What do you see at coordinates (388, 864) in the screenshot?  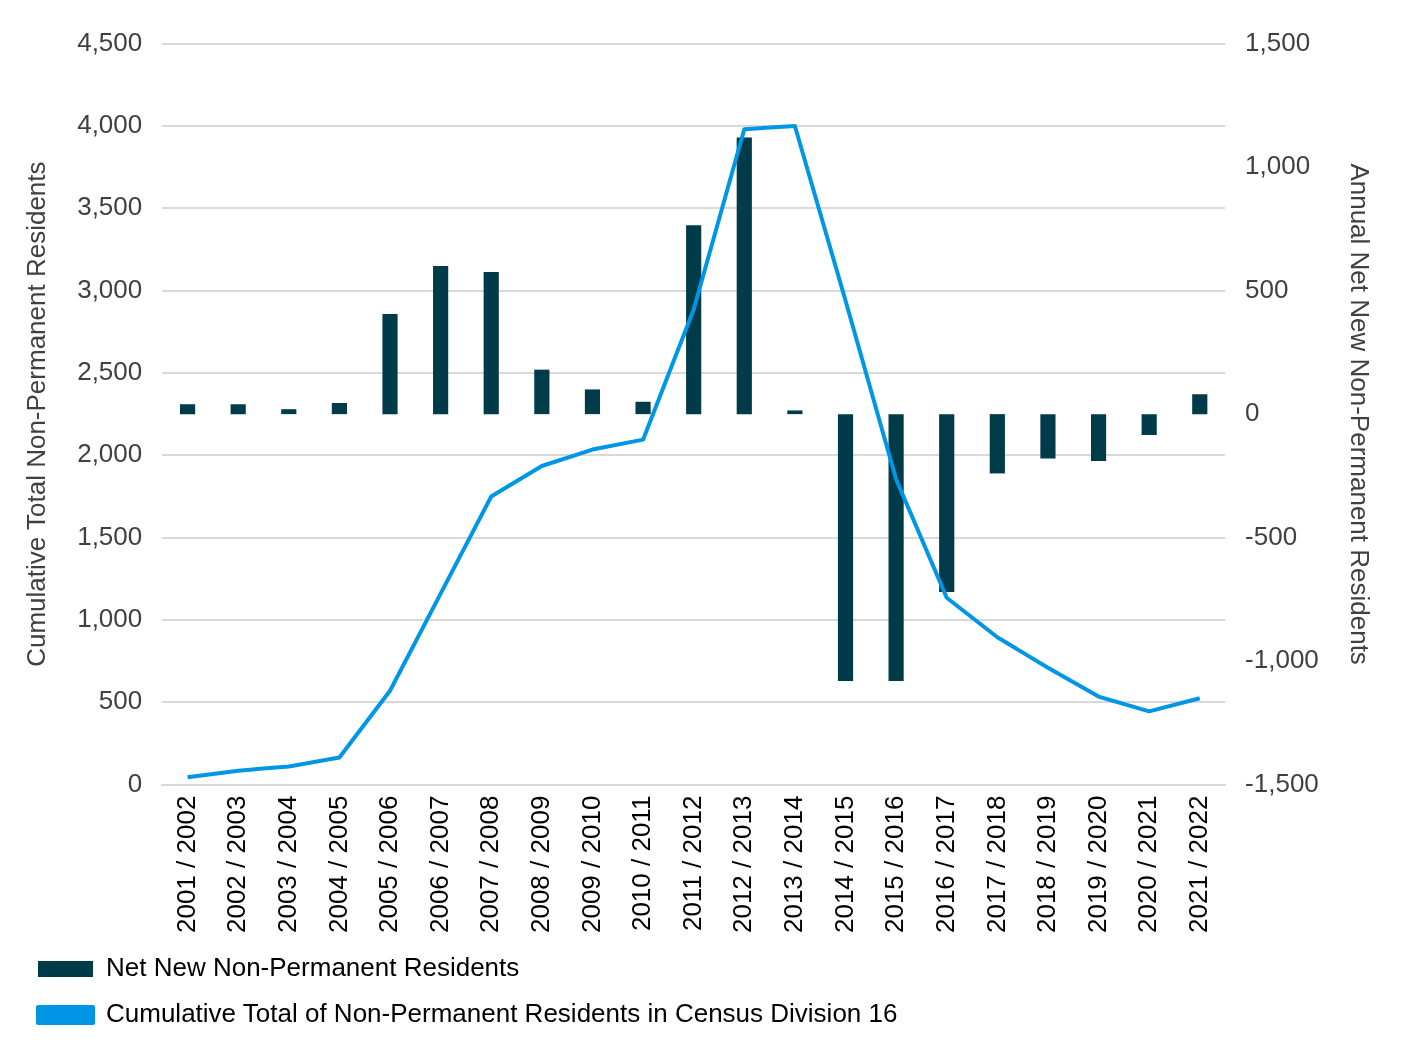 I see `x-tick-label: 2005 / 2006` at bounding box center [388, 864].